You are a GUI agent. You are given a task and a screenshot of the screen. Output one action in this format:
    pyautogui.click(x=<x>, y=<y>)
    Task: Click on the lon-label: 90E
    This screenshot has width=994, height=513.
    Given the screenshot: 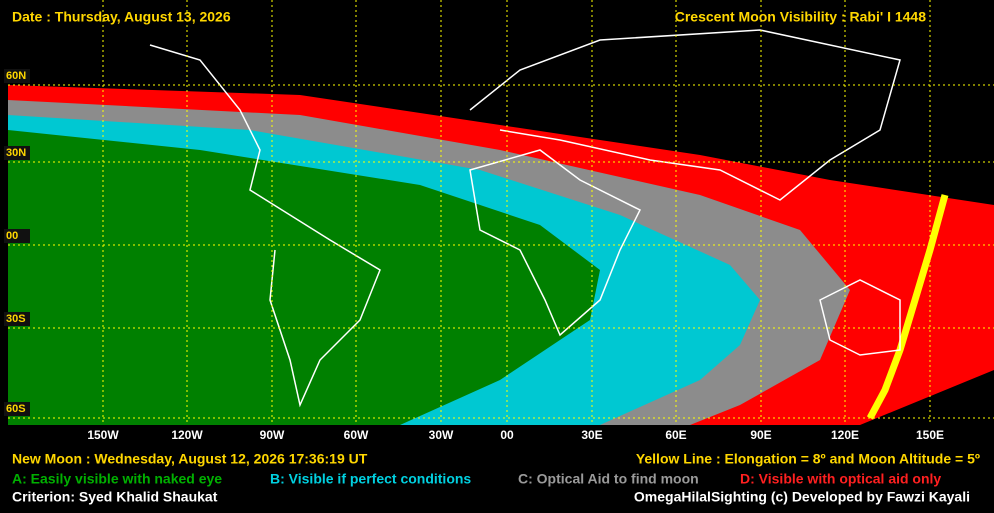 What is the action you would take?
    pyautogui.click(x=760, y=435)
    